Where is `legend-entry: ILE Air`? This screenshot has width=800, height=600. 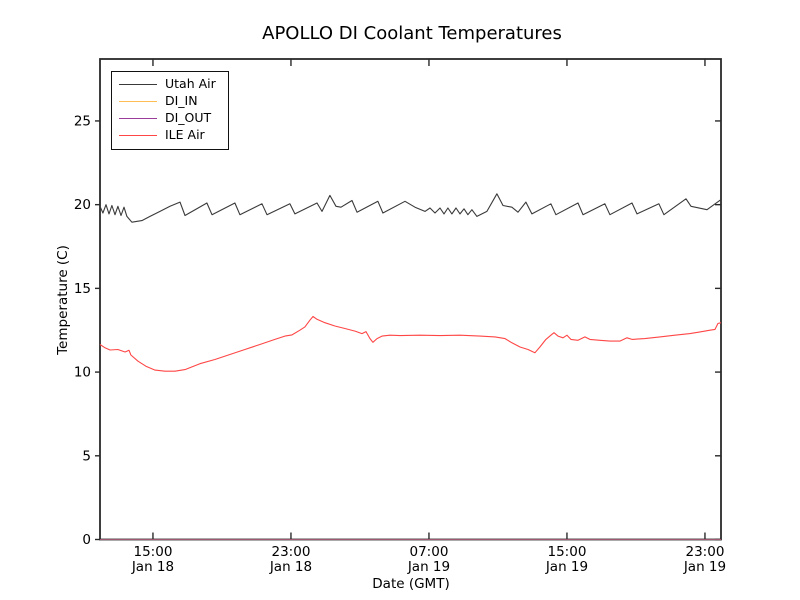 legend-entry: ILE Air is located at coordinates (170, 135).